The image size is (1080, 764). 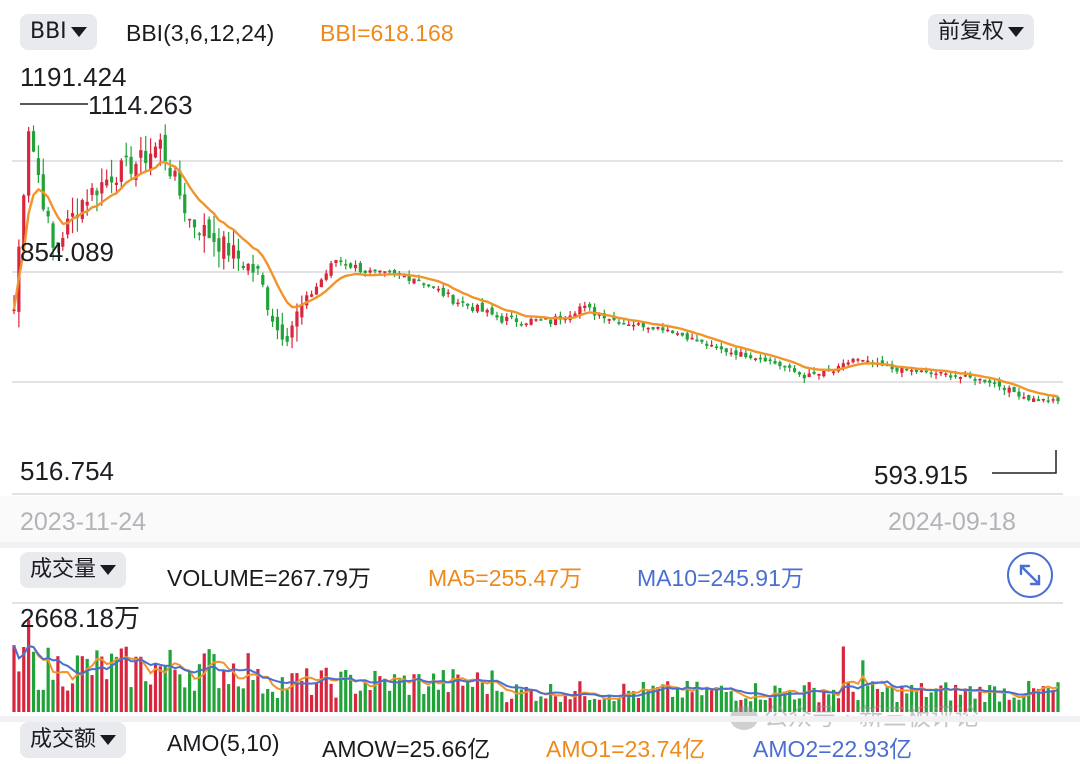 I want to click on expand-button, so click(x=1030, y=575).